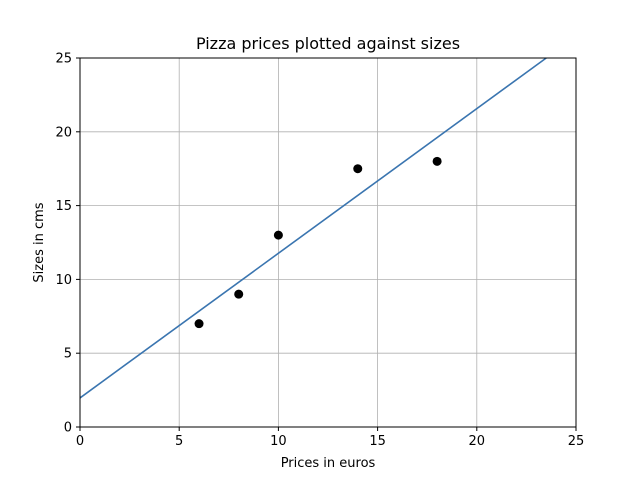  What do you see at coordinates (63, 59) in the screenshot?
I see `y-tick-label: 25` at bounding box center [63, 59].